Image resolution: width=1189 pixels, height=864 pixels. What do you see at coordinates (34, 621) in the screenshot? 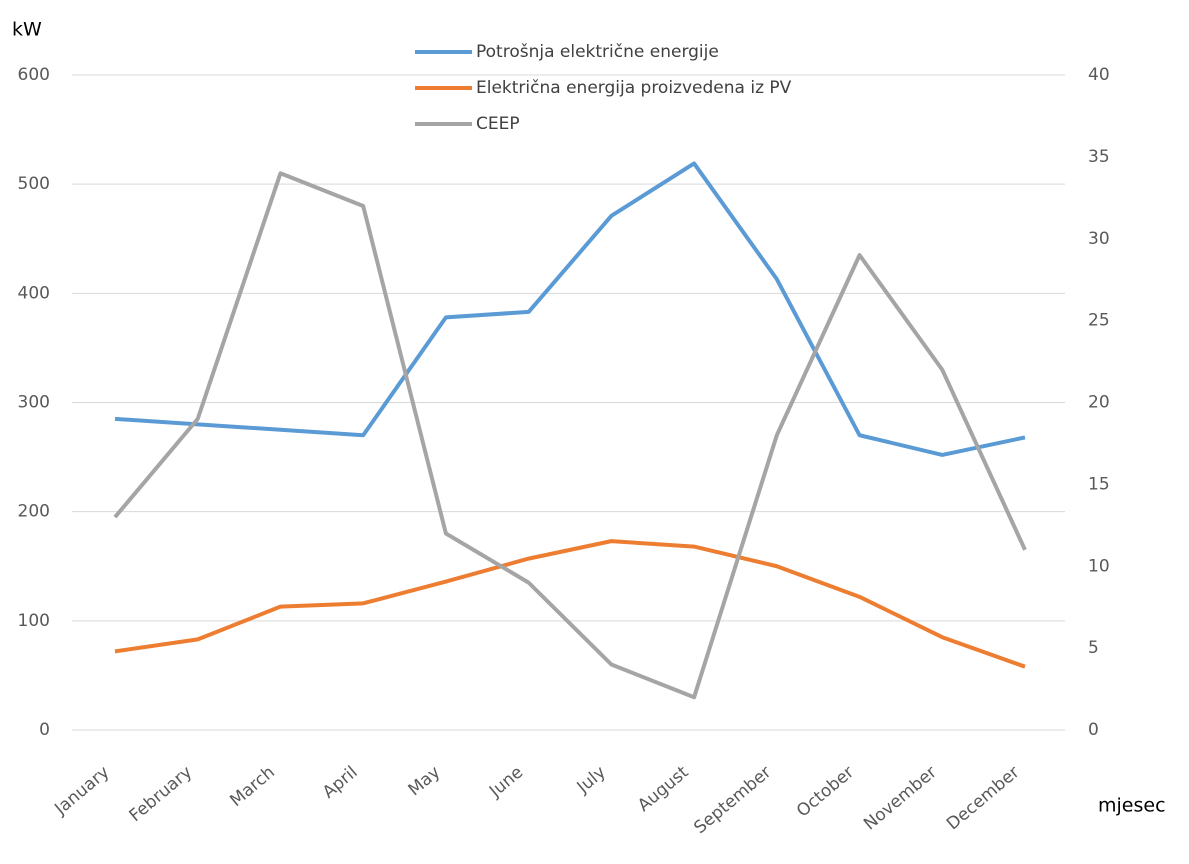
I see `y-tick-label: 100` at bounding box center [34, 621].